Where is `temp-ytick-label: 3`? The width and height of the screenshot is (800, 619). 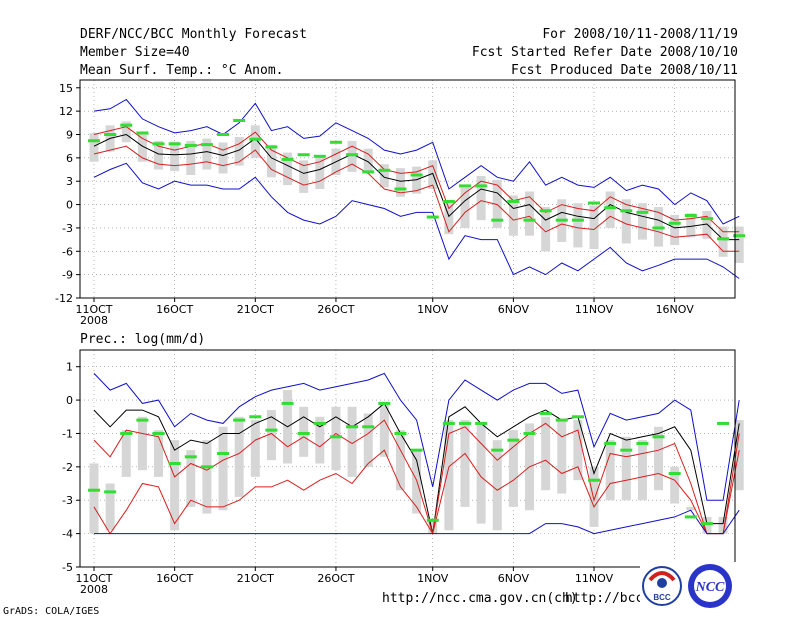
temp-ytick-label: 3 is located at coordinates (69, 181).